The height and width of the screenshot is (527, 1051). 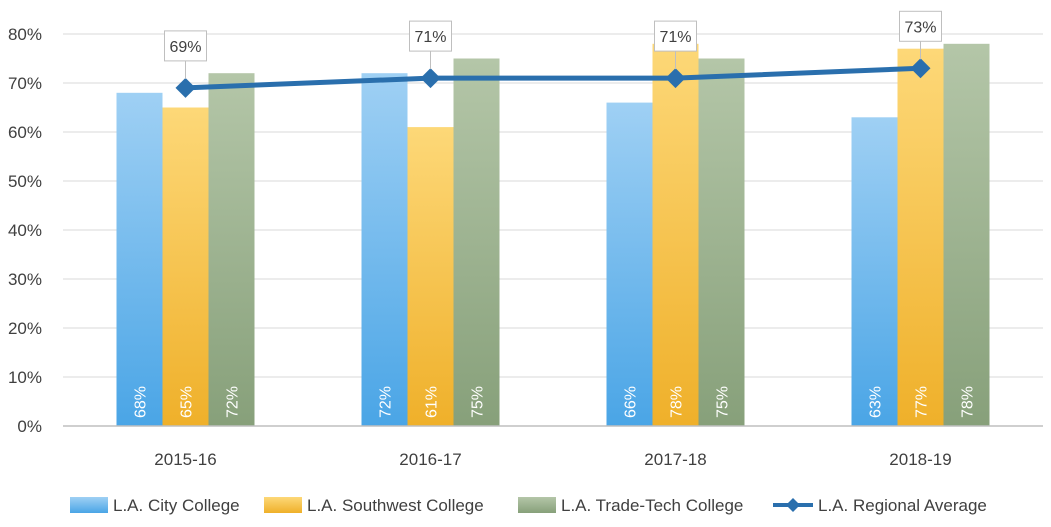 I want to click on y-tick-label: 10%, so click(x=25, y=377).